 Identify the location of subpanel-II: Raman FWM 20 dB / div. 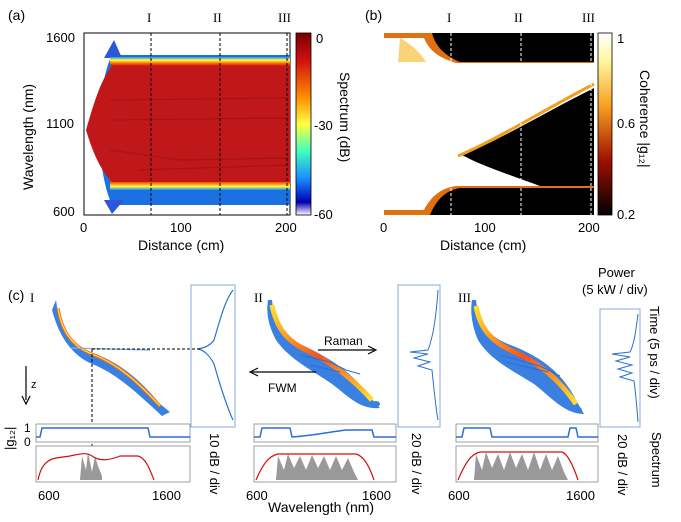
(344, 389).